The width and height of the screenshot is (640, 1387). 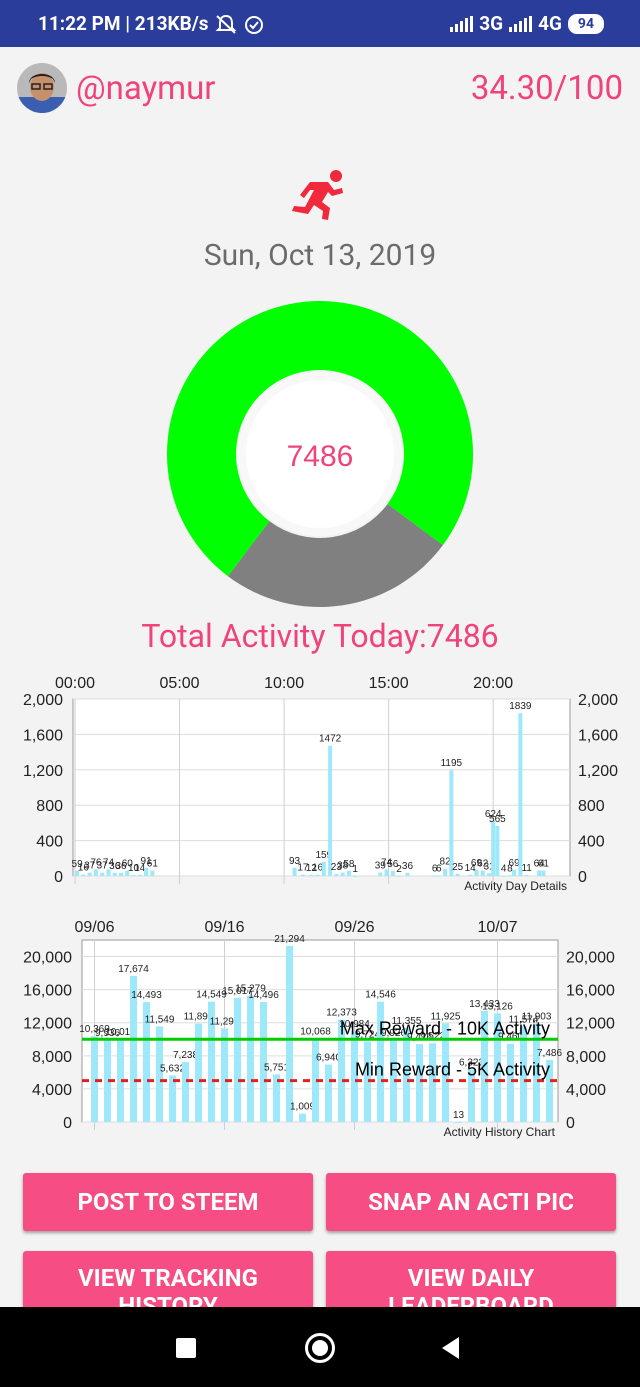 I want to click on day-bar-label: 91, so click(x=147, y=861).